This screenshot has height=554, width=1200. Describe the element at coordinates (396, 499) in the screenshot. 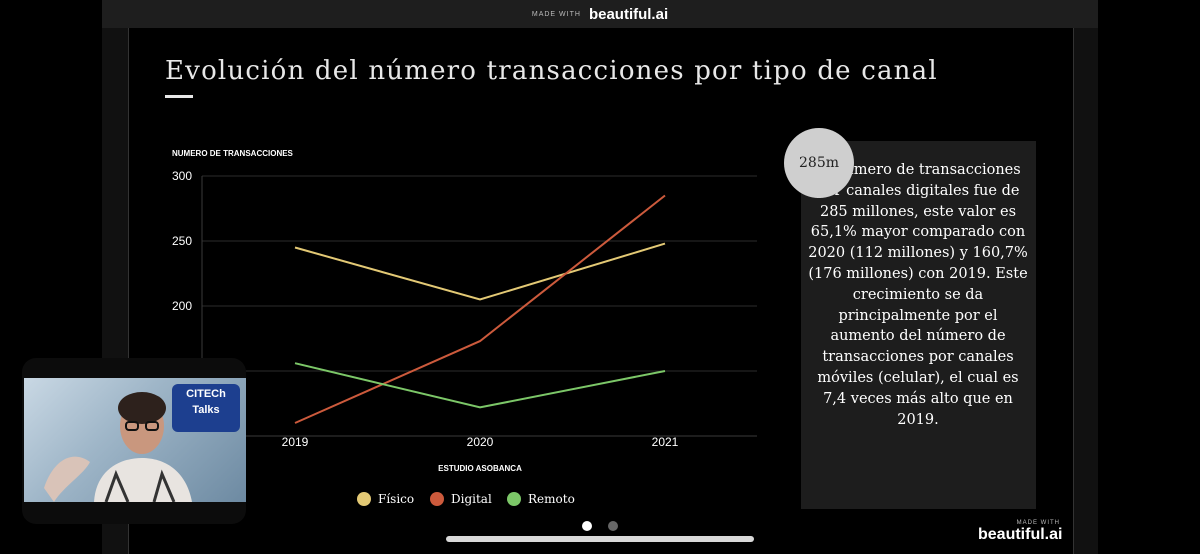

I see `legend-label: Físico` at that location.